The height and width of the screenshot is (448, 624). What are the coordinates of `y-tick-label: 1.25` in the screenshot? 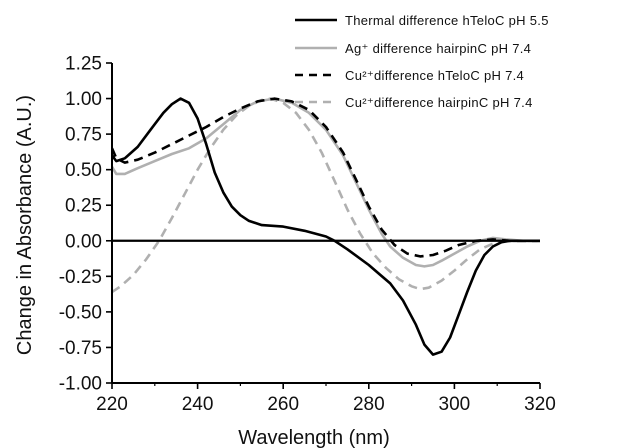 It's located at (83, 64).